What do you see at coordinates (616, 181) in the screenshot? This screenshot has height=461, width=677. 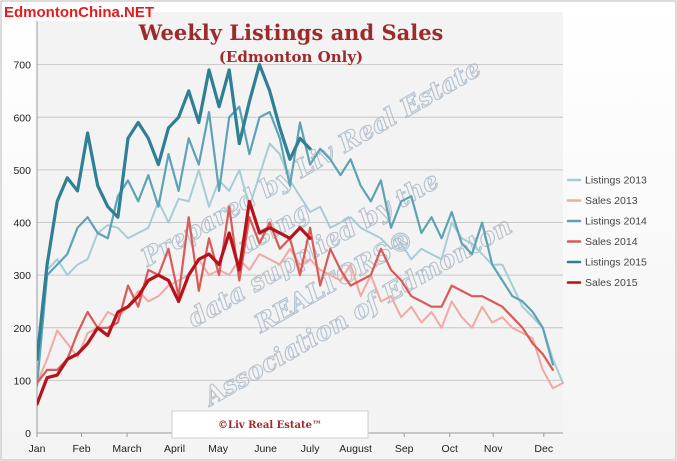 I see `legend-label: Listings 2013` at bounding box center [616, 181].